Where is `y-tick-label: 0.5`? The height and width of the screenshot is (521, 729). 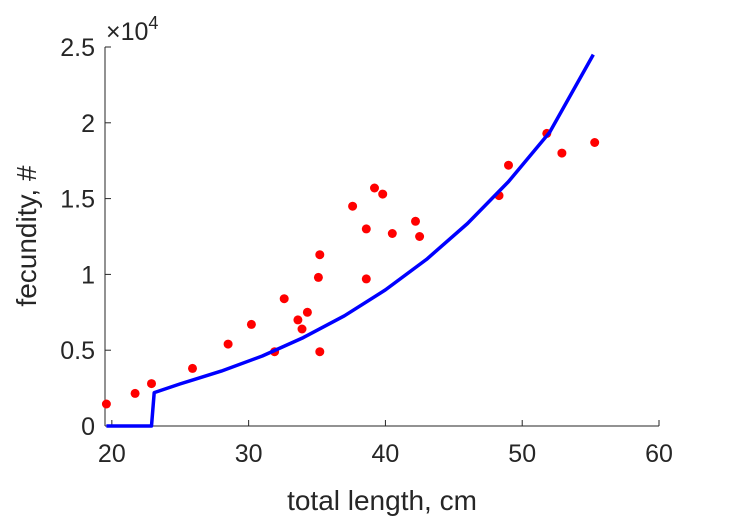
y-tick-label: 0.5 is located at coordinates (77, 351).